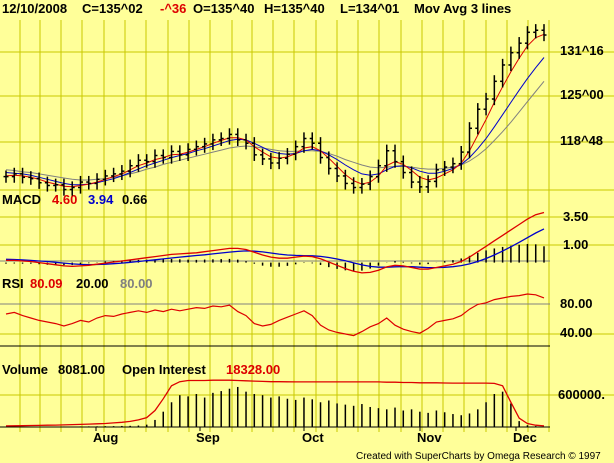 The image size is (614, 463). Describe the element at coordinates (136, 283) in the screenshot. I see `rsi-upper: 80.00` at that location.